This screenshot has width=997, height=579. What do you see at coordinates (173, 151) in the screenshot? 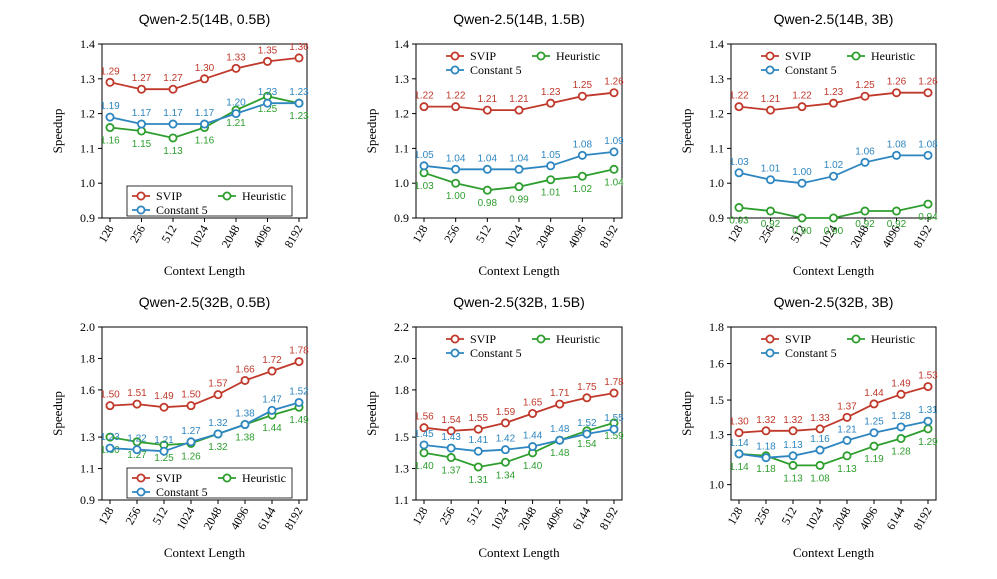
I see `heuristic-data-label: 1.13` at bounding box center [173, 151].